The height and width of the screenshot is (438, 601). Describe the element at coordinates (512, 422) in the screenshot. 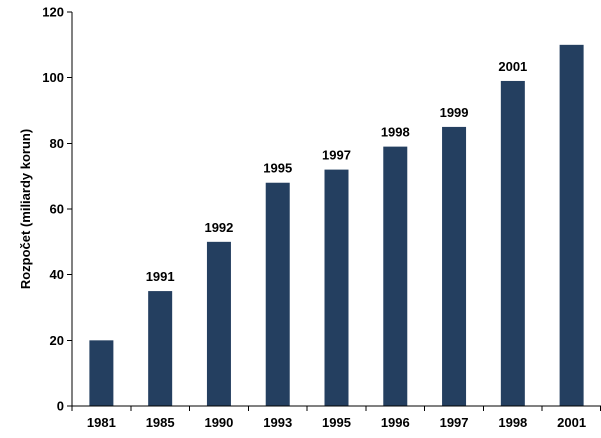

I see `x-tick-label: 1998` at that location.